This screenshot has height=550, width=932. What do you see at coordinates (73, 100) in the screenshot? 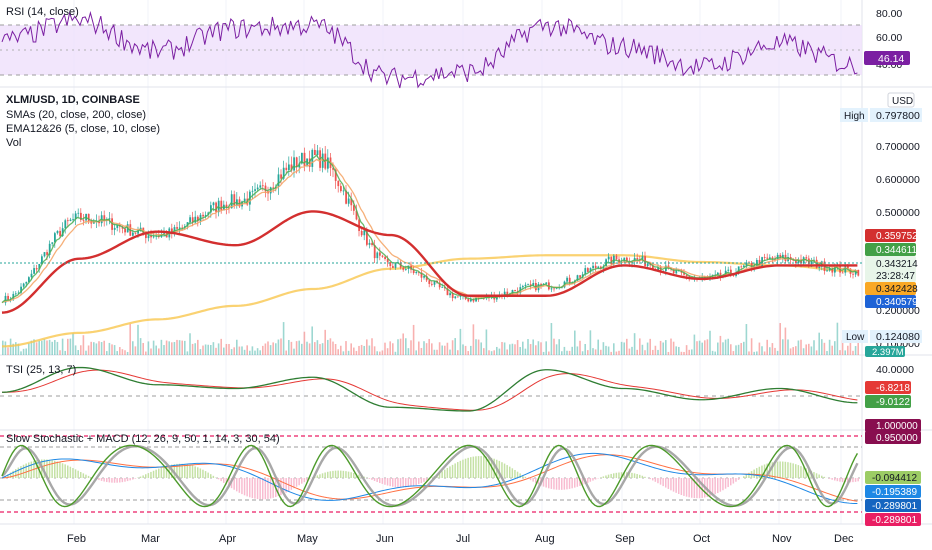
I see `symbol-title: XLM/USD, 1D, COINBASE` at bounding box center [73, 100].